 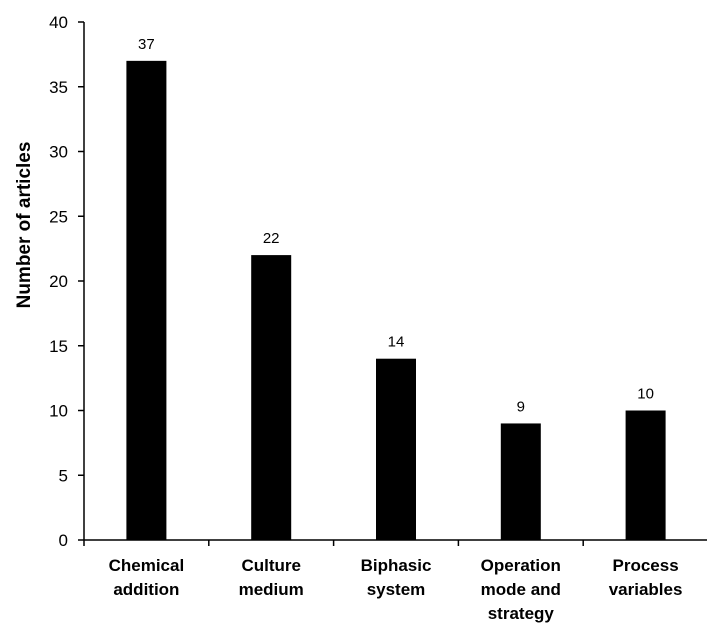 What do you see at coordinates (396, 577) in the screenshot?
I see `x-tick-label: Biphasic system` at bounding box center [396, 577].